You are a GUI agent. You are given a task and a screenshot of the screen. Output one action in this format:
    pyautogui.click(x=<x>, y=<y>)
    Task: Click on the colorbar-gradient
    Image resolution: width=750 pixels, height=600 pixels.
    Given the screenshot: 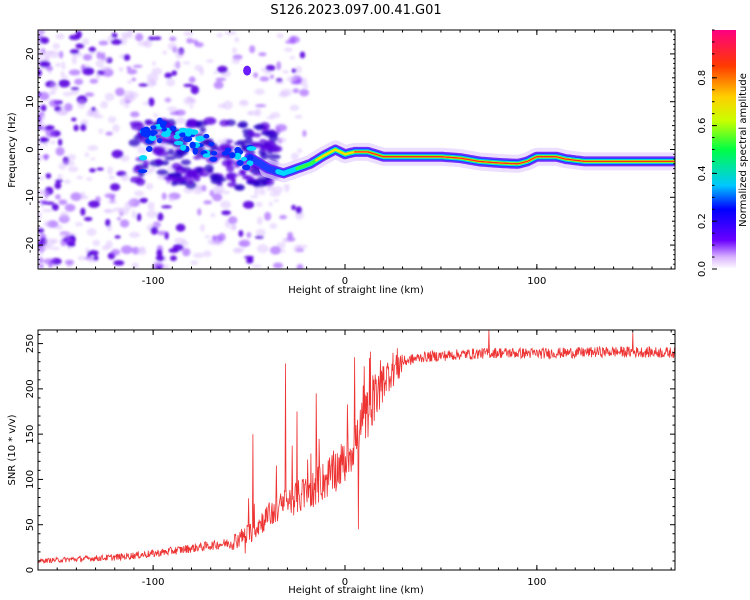 What is the action you would take?
    pyautogui.click(x=724, y=149)
    